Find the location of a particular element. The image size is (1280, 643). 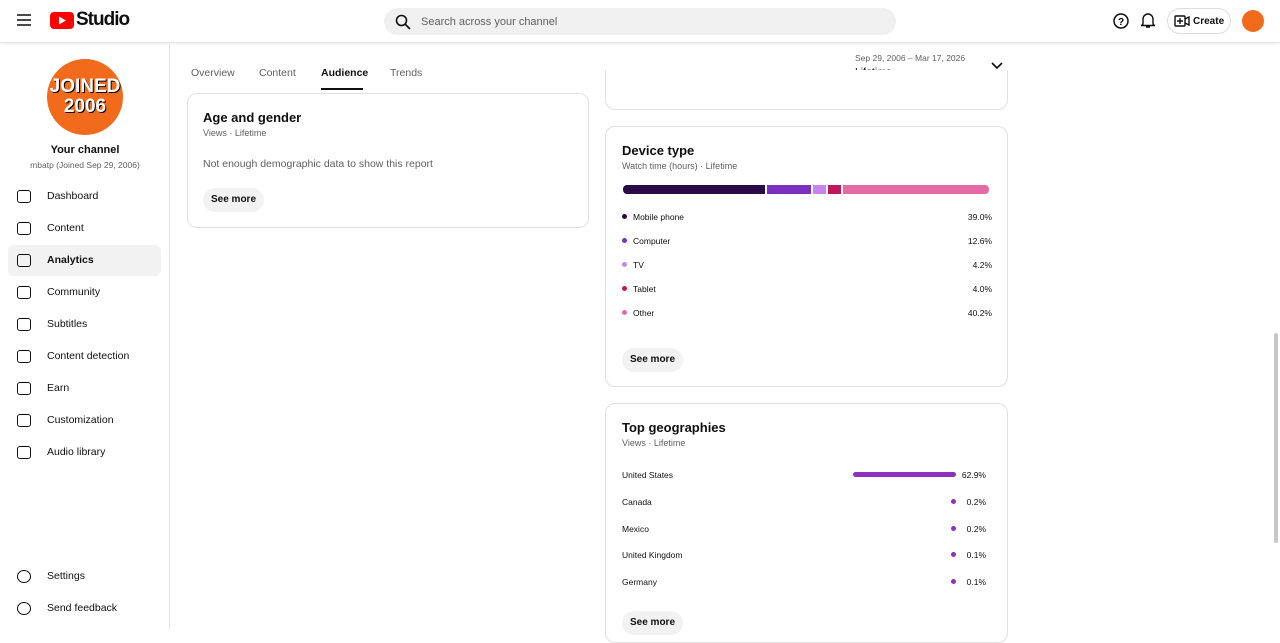

legend-value: 4.0% is located at coordinates (982, 289).